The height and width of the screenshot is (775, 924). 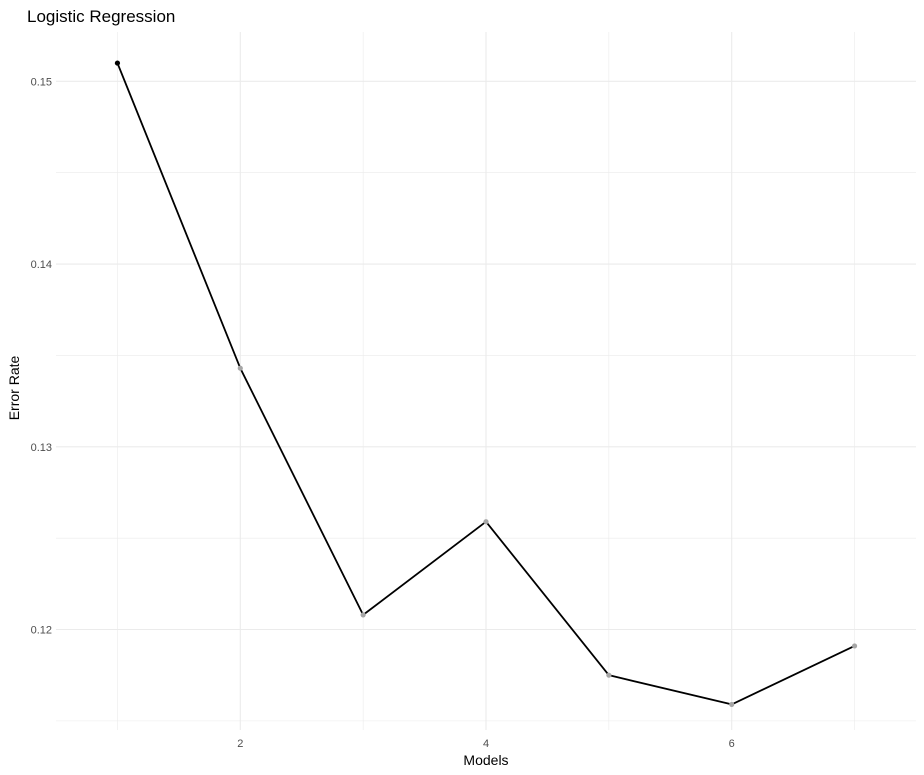 What do you see at coordinates (41, 631) in the screenshot?
I see `y-tick-label: 0.12` at bounding box center [41, 631].